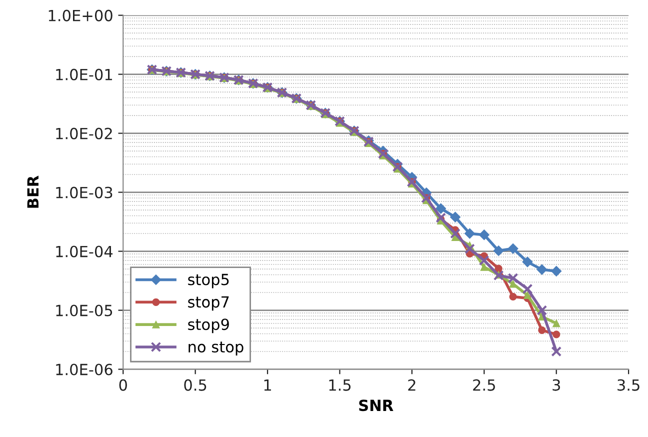 The width and height of the screenshot is (648, 437). Describe the element at coordinates (84, 310) in the screenshot. I see `y-tick-label: 1.0E-05` at that location.